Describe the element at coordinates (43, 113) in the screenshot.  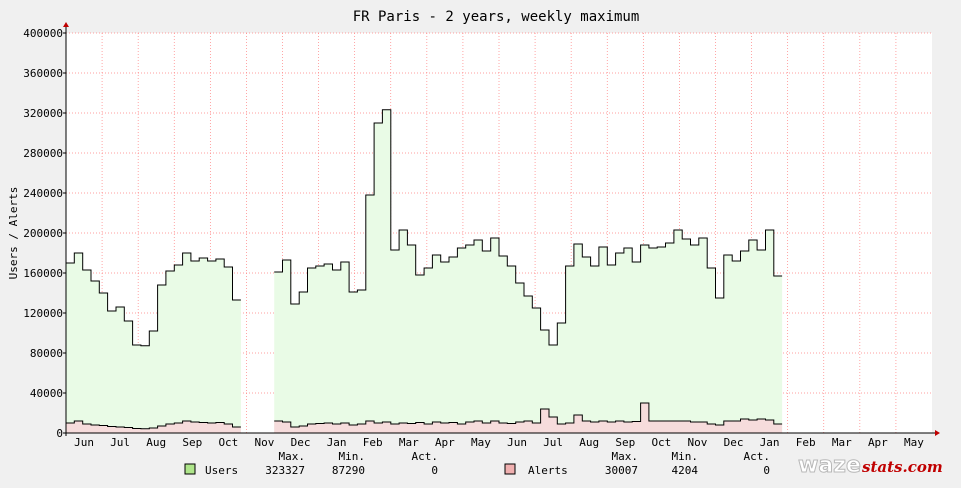
I see `y-tick-label-8: 320000` at that location.